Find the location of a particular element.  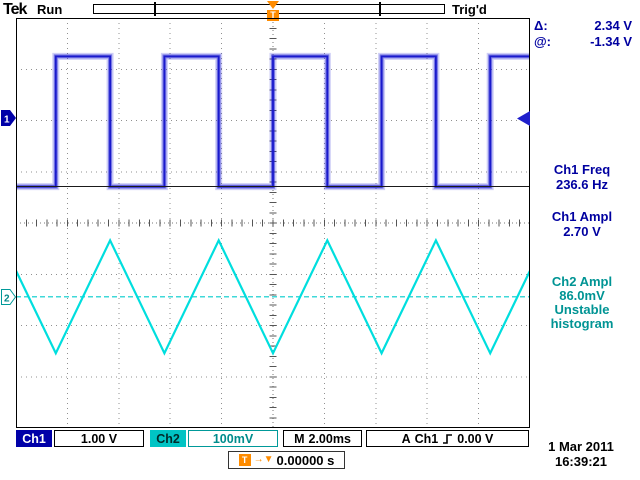

trigger-readout: A Ch1 0.00 V is located at coordinates (447, 438).